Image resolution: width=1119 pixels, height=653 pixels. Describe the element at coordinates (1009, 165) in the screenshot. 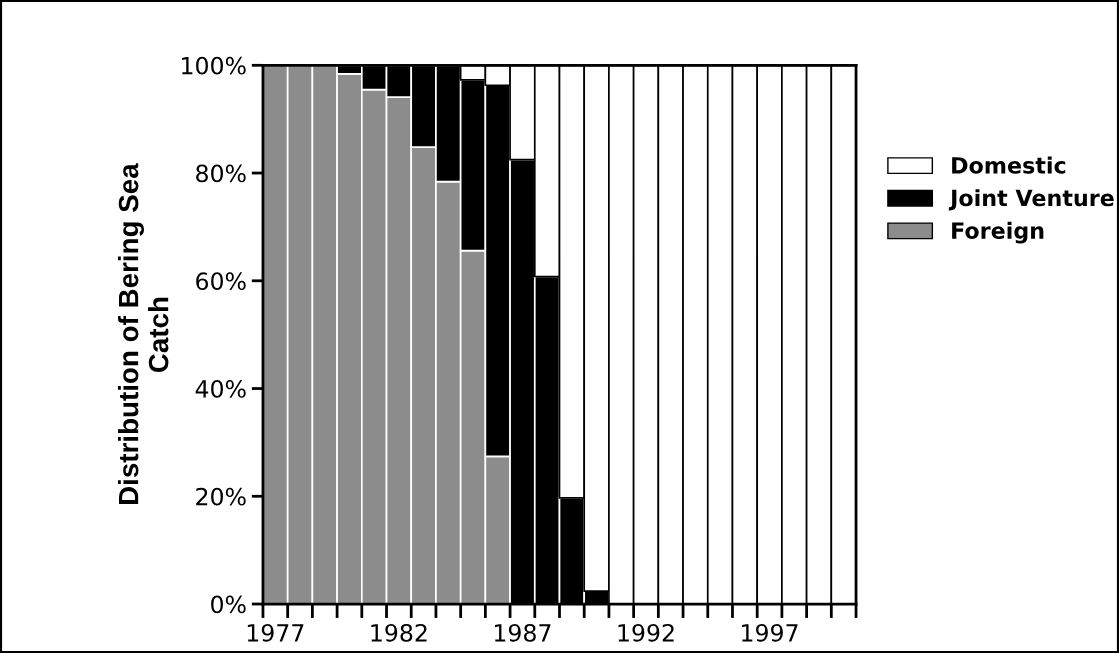

I see `legend-label: Domestic` at that location.